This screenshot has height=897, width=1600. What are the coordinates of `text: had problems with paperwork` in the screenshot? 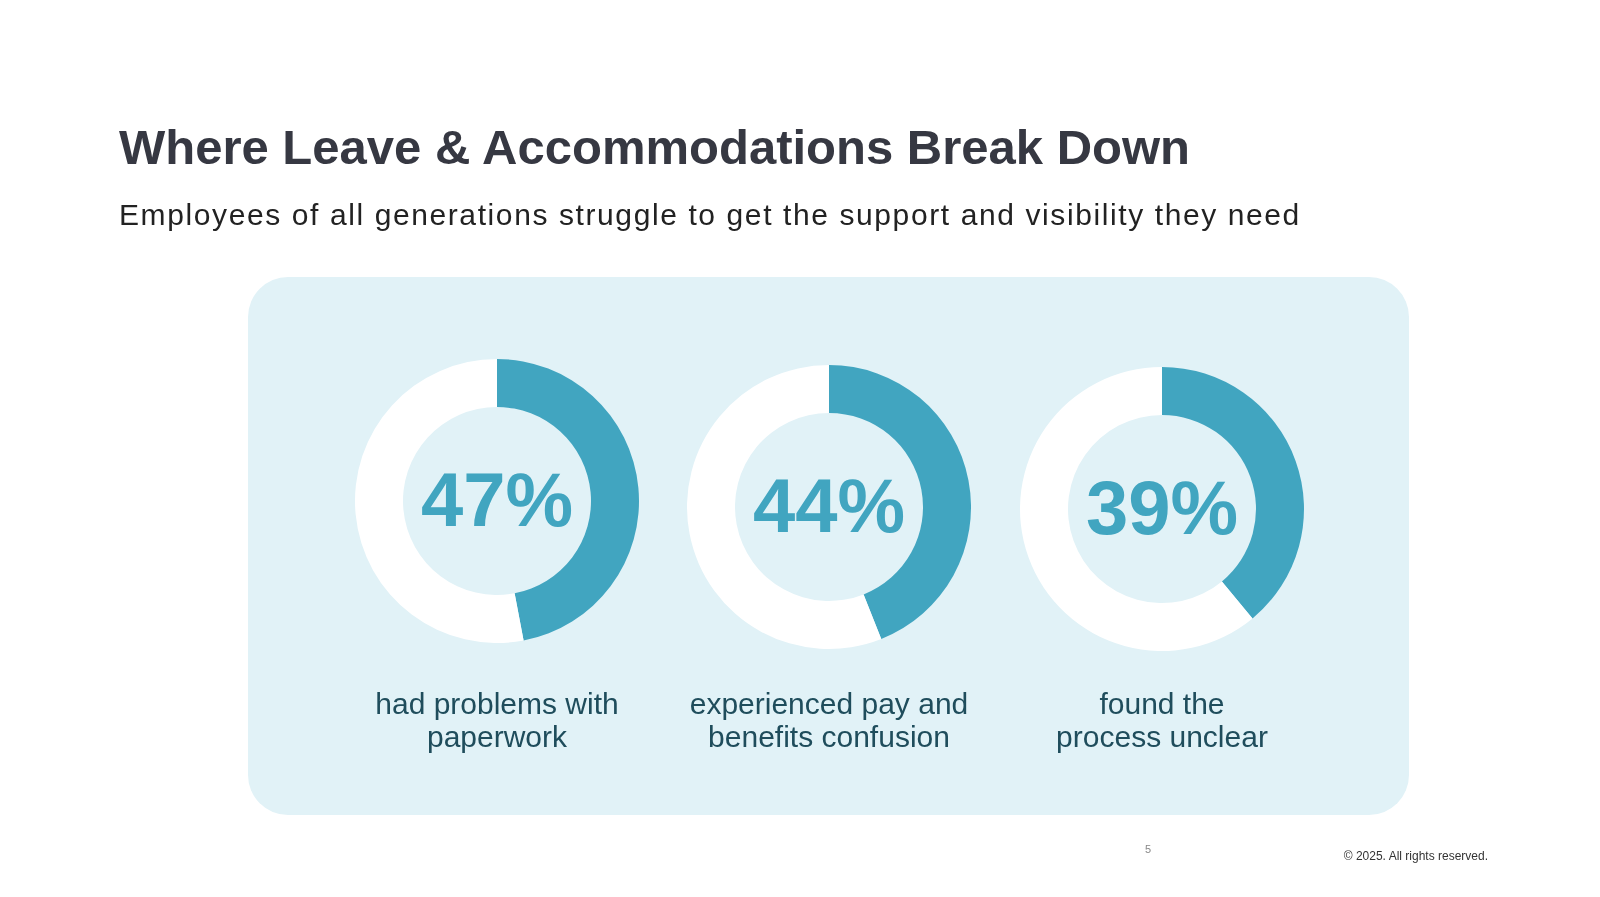 It's located at (497, 720).